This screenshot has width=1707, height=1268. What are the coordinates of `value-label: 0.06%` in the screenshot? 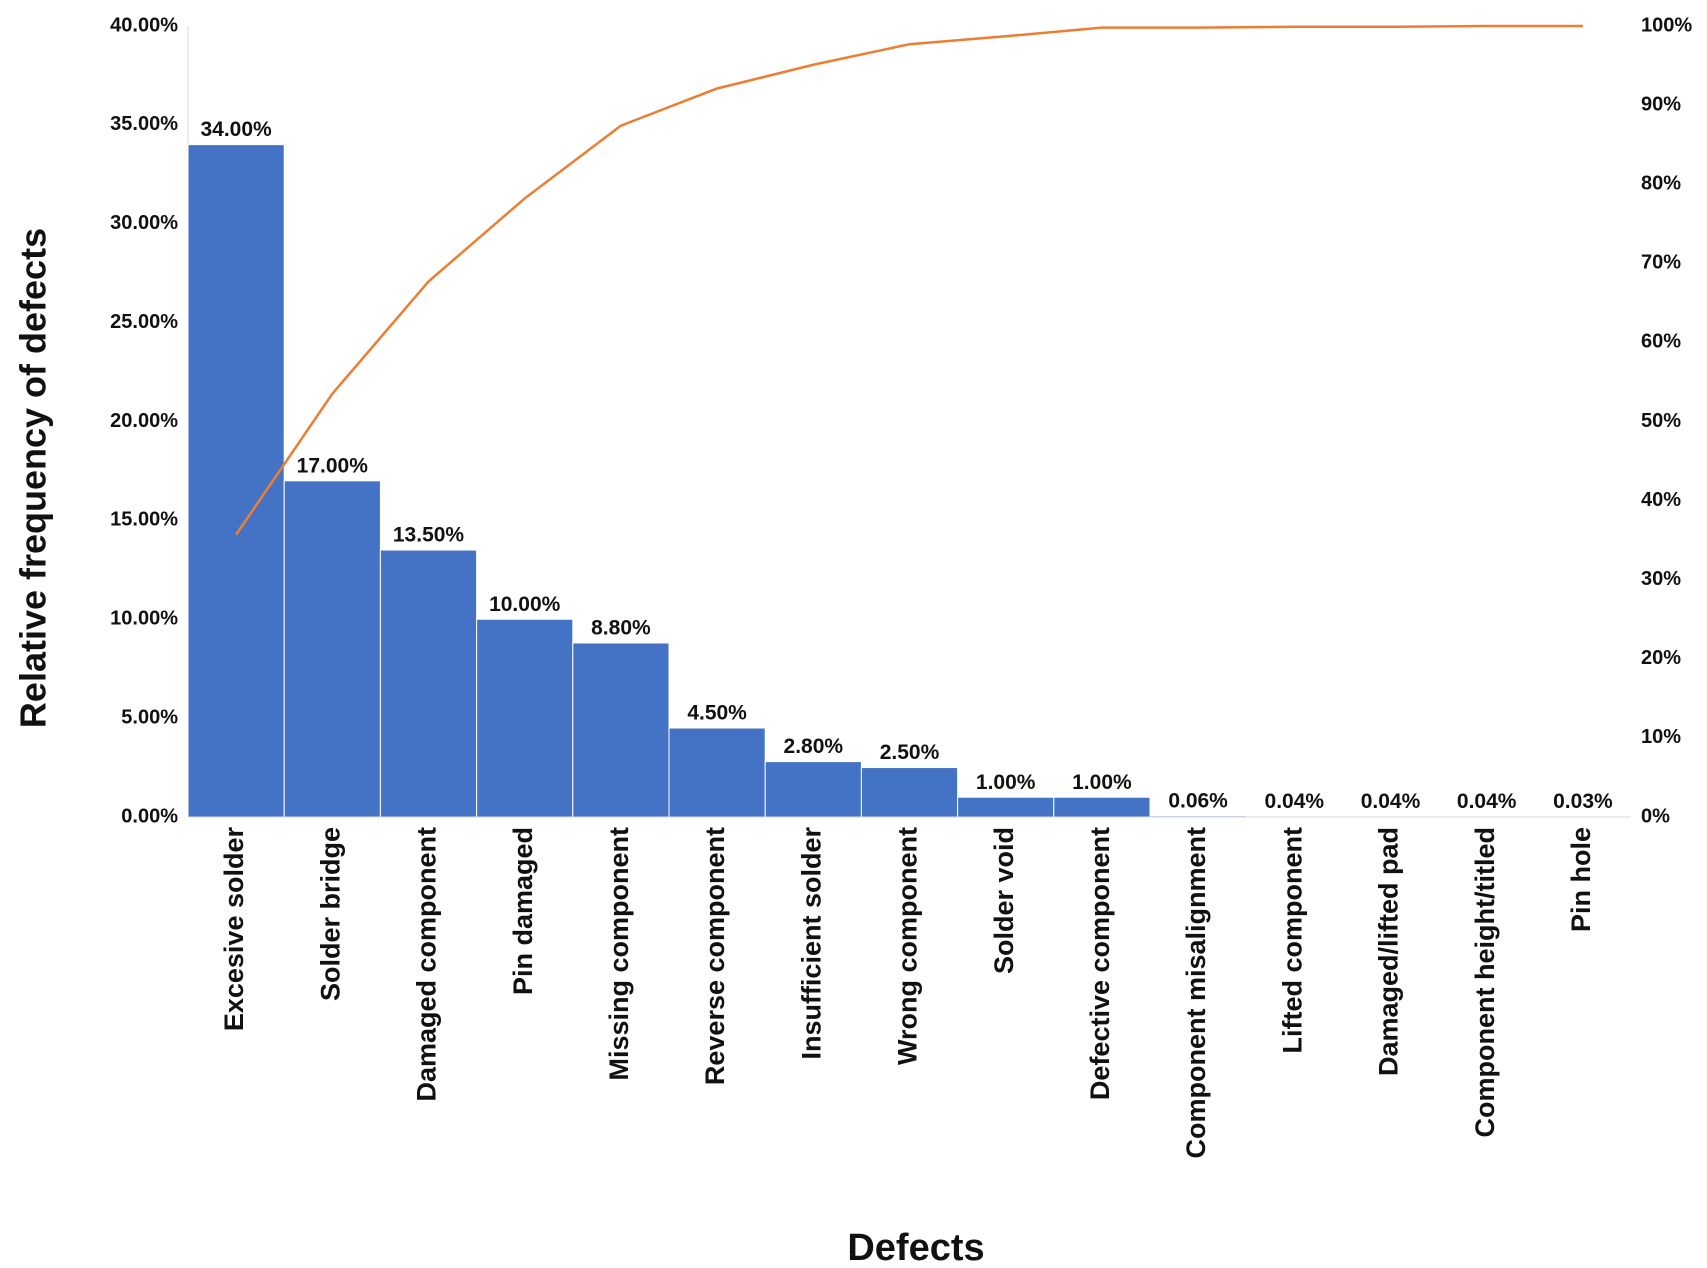 It's located at (1198, 800).